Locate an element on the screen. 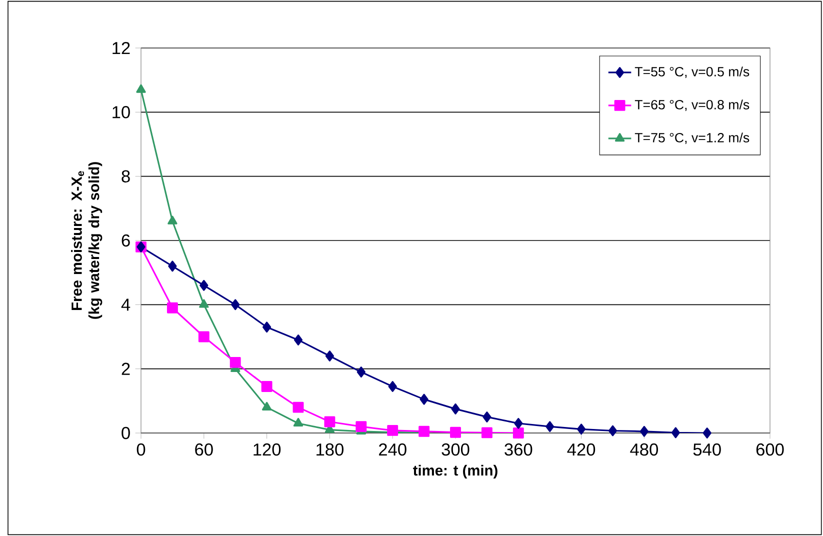 This screenshot has height=536, width=823. x-tick-label: 600 is located at coordinates (770, 449).